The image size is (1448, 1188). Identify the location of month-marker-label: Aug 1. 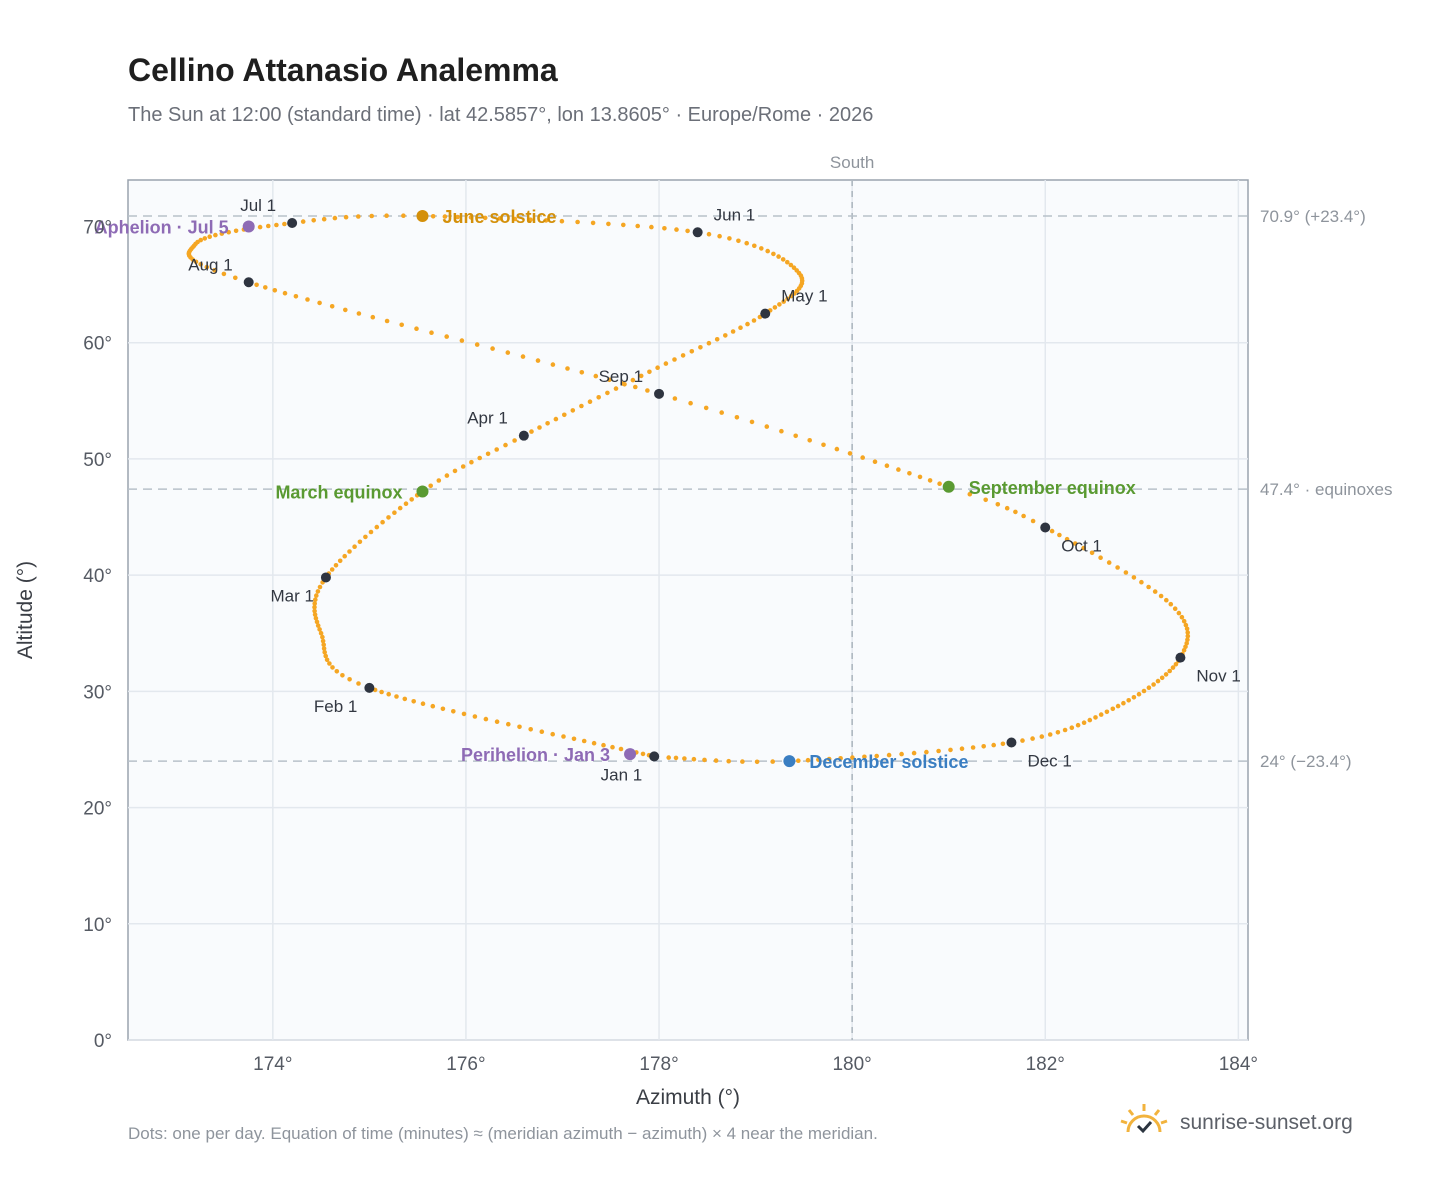
(210, 264).